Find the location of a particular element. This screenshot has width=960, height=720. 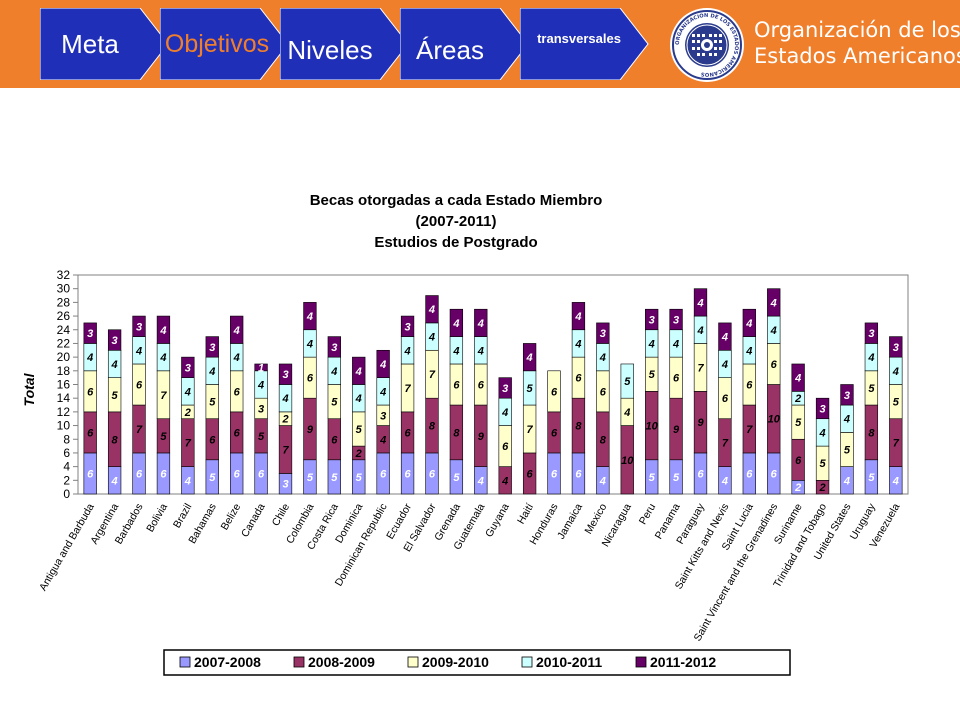

bar-data-label: 9 is located at coordinates (481, 437).